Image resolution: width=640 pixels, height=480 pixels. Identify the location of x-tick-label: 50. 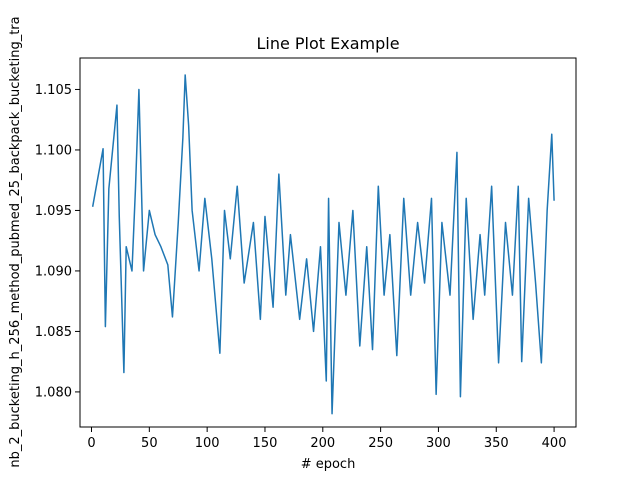
(149, 443).